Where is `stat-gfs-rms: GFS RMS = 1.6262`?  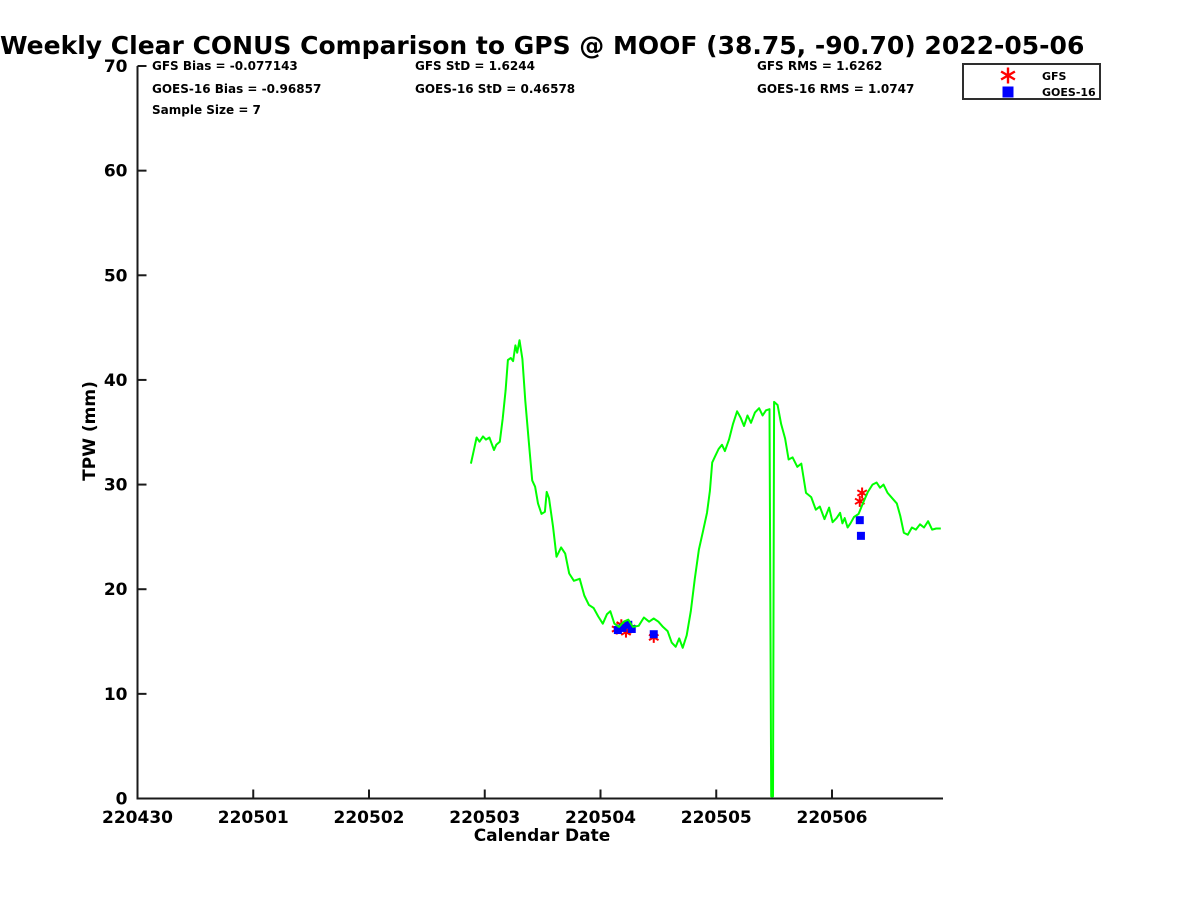 stat-gfs-rms: GFS RMS = 1.6262 is located at coordinates (820, 66).